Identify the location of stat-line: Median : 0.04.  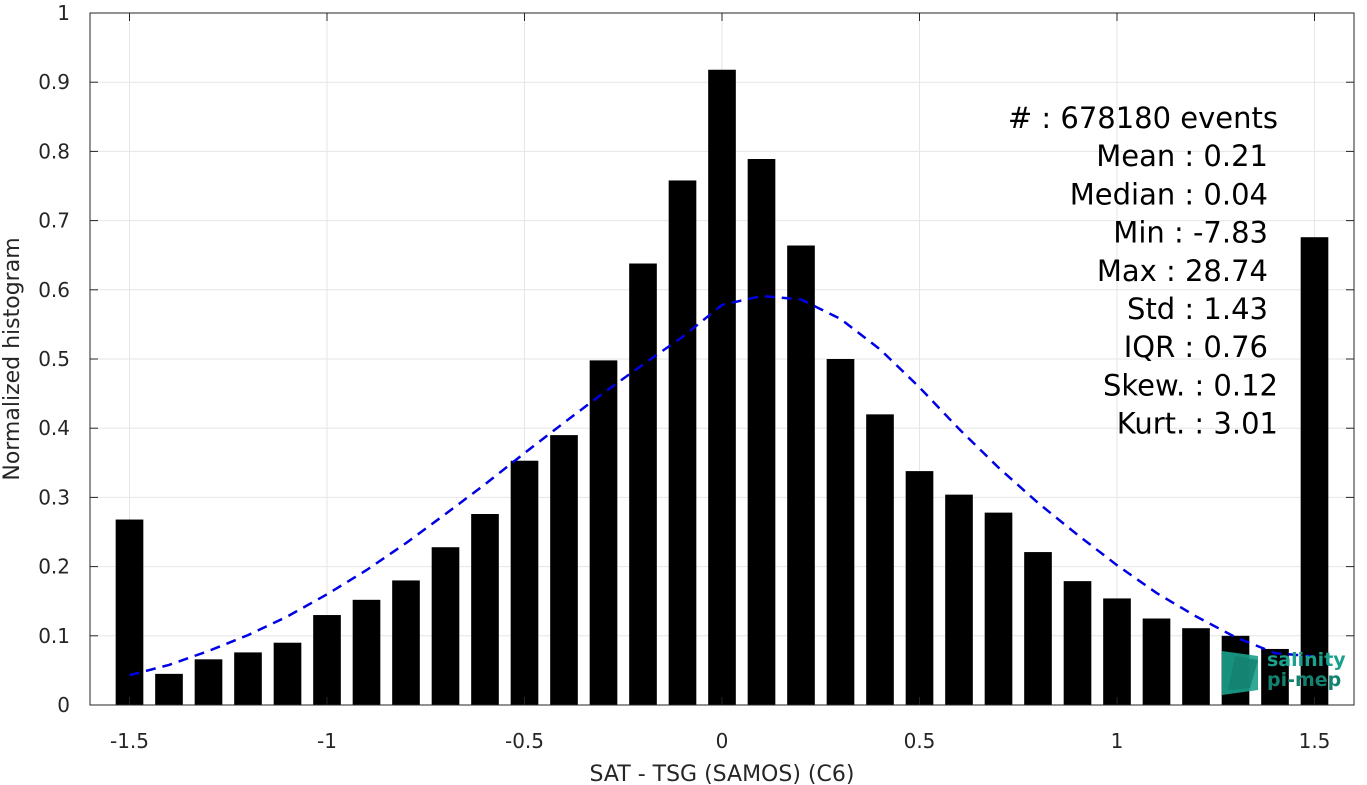
(1169, 194).